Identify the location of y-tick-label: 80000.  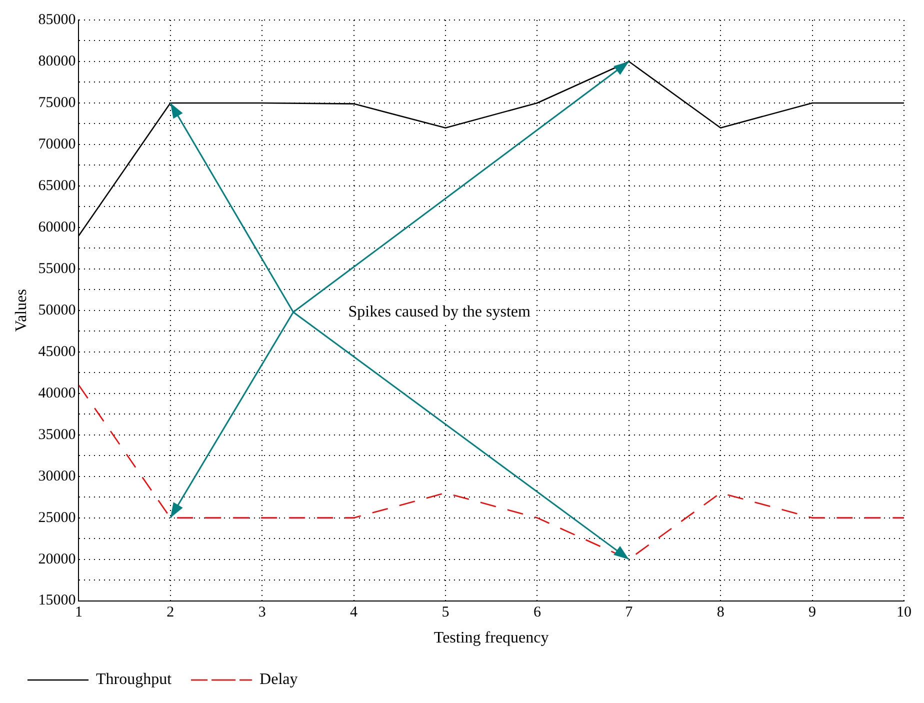
(57, 61).